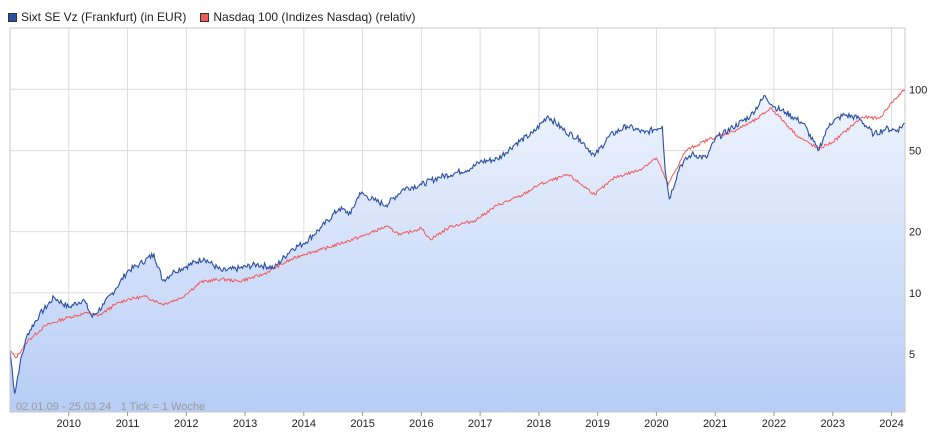 The width and height of the screenshot is (933, 435). Describe the element at coordinates (186, 424) in the screenshot. I see `x-tick-label-2012: 2012` at that location.